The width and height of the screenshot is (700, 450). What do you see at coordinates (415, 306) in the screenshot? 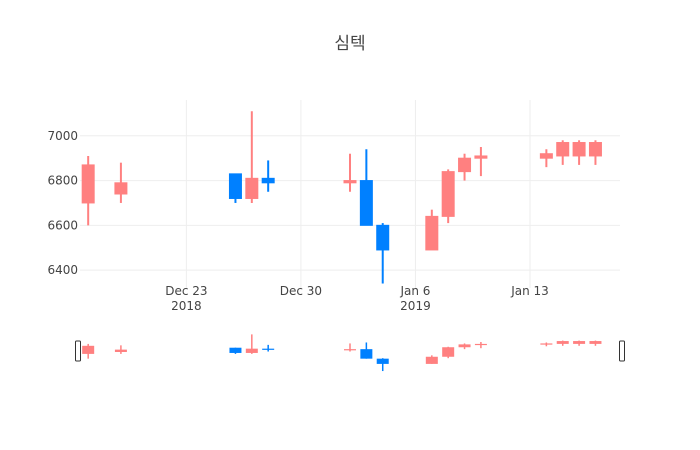
I see `x-tick-sublabel: 2019` at bounding box center [415, 306].